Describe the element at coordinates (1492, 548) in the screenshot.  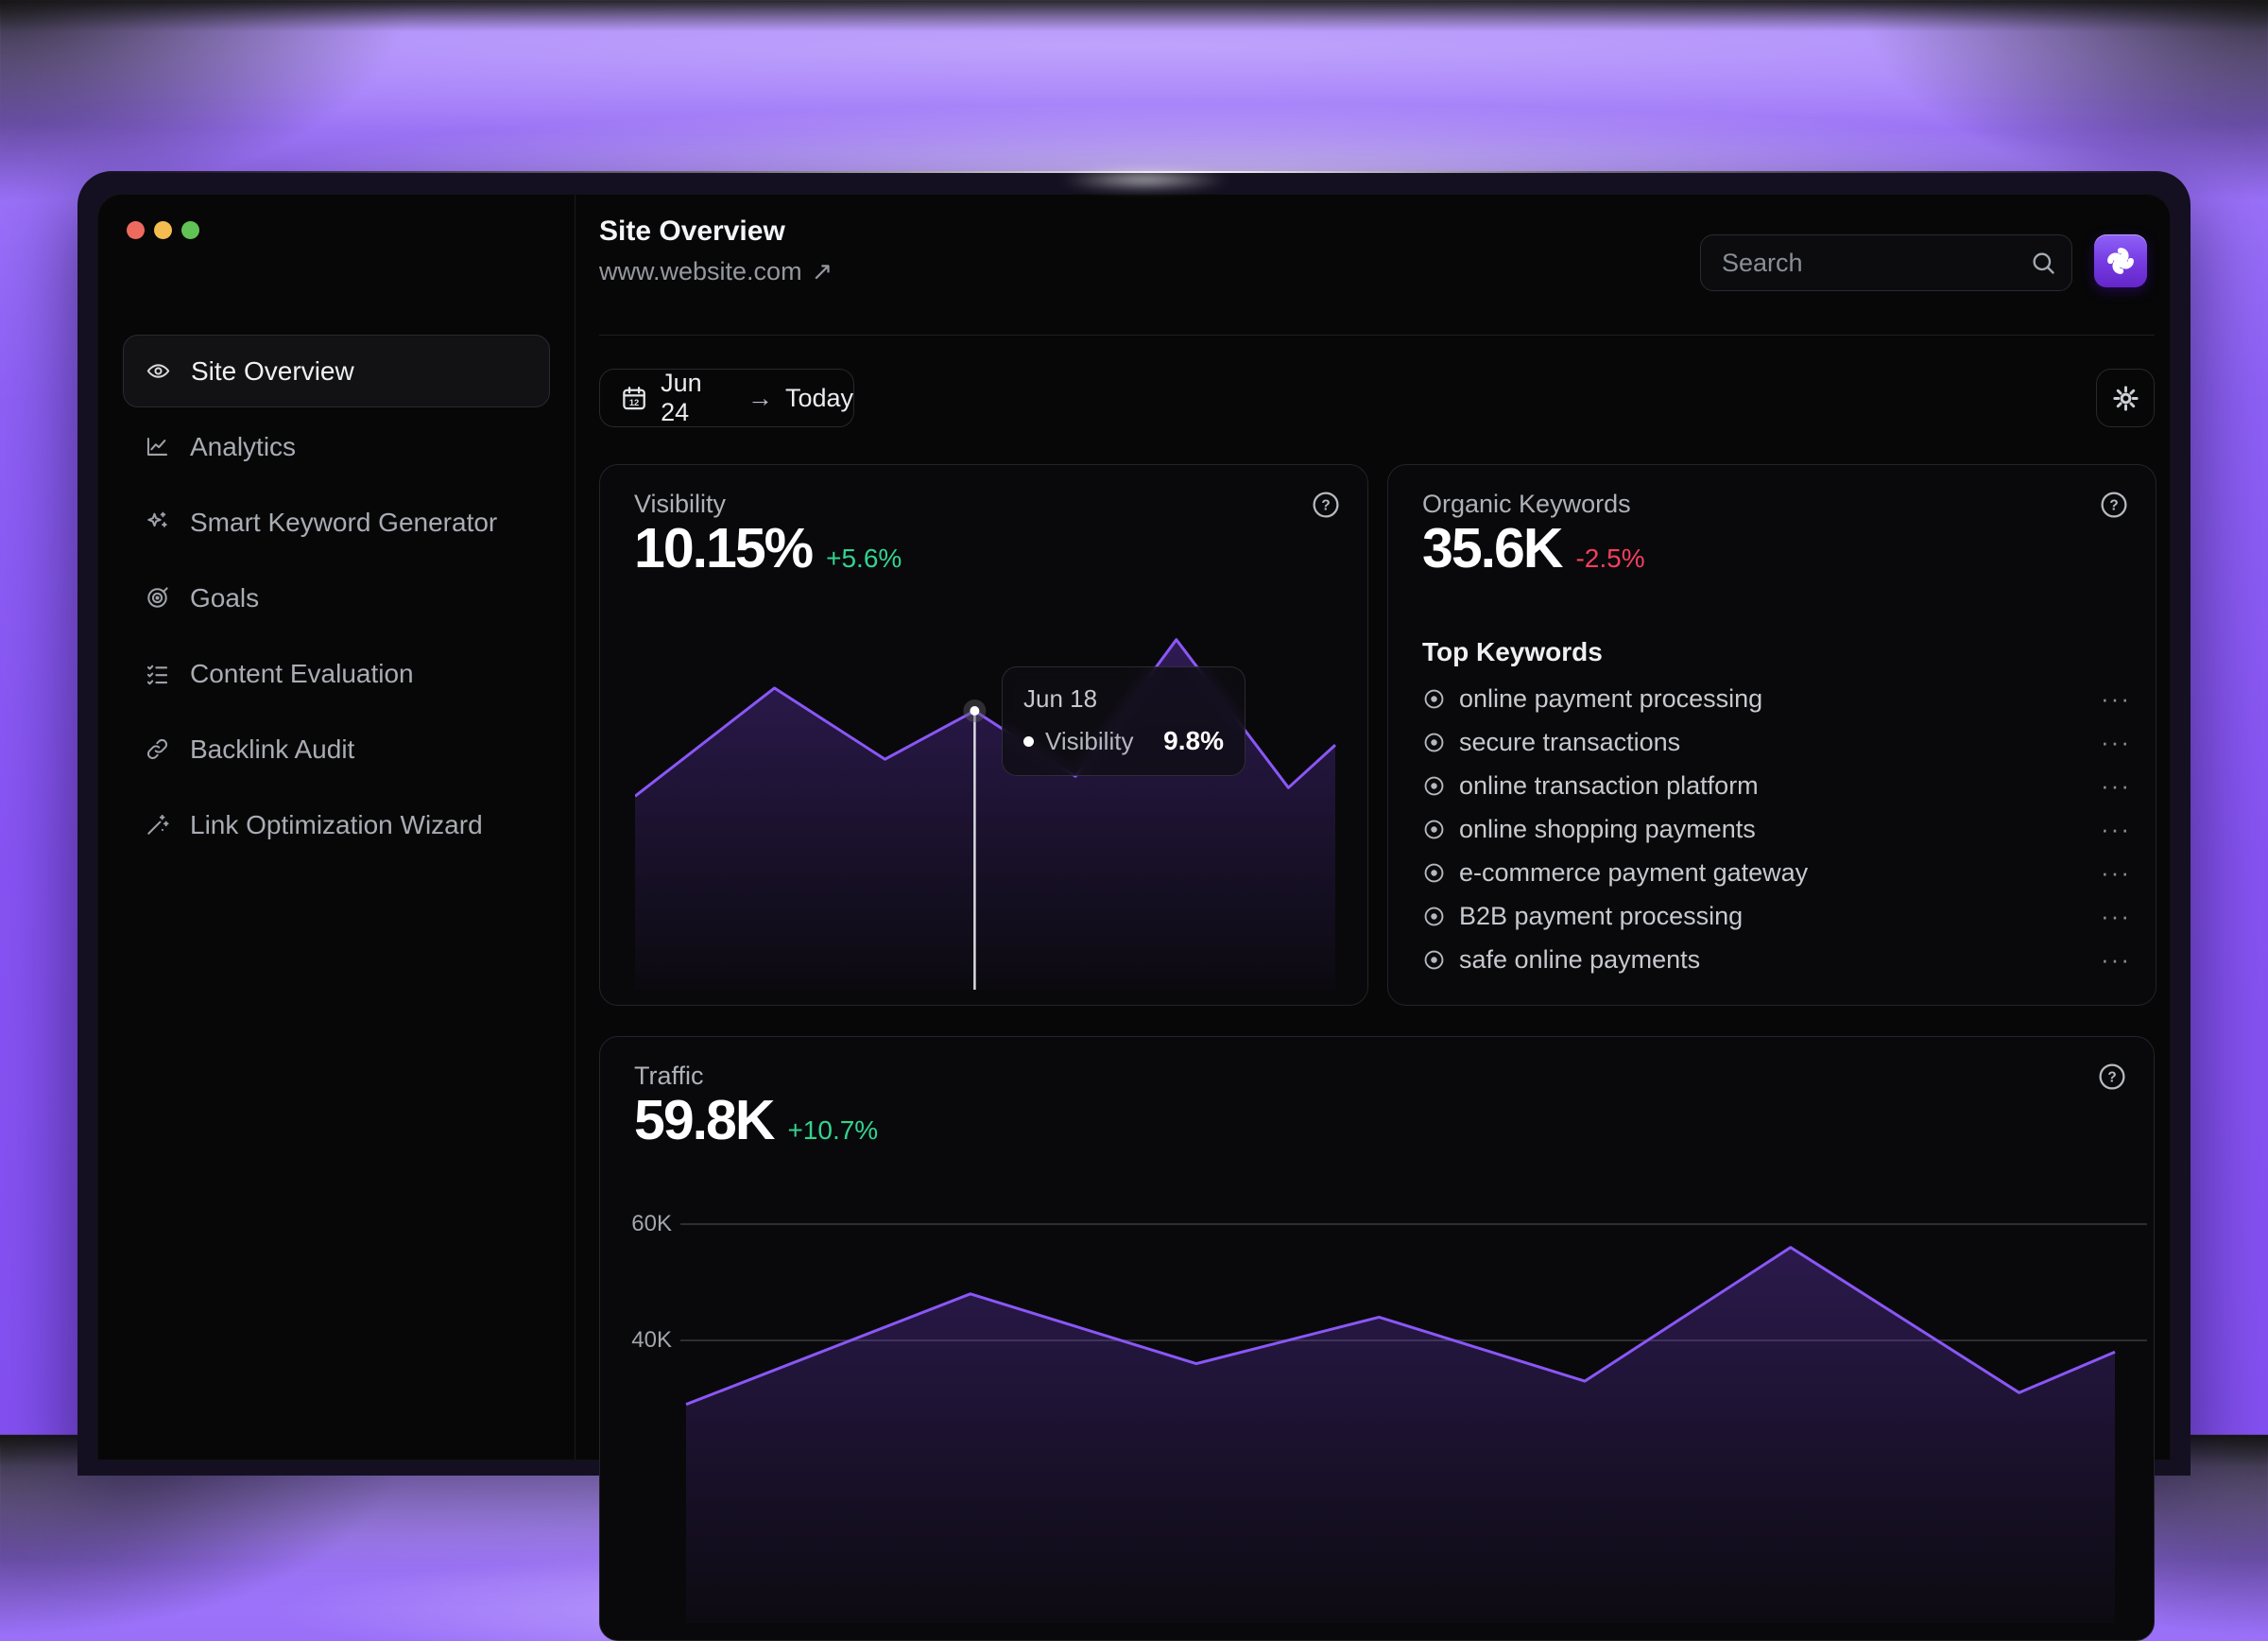
I see `organic-keywords-value: 35.6K` at that location.